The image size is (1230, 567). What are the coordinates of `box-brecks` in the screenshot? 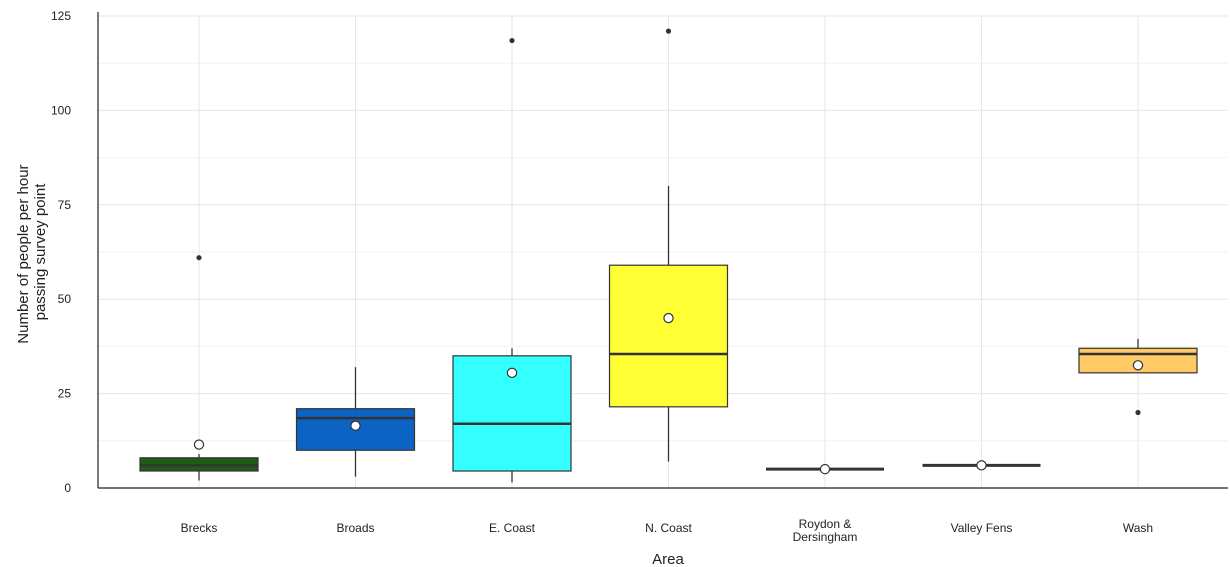 It's located at (199, 368).